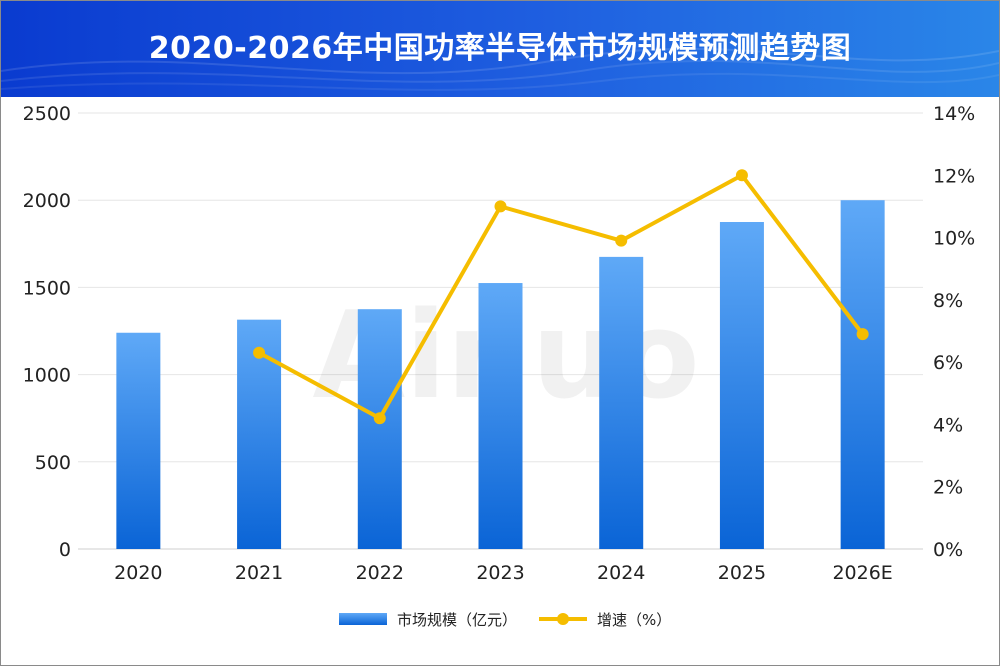 This screenshot has height=666, width=1000. I want to click on x-tick-label: 2024, so click(621, 573).